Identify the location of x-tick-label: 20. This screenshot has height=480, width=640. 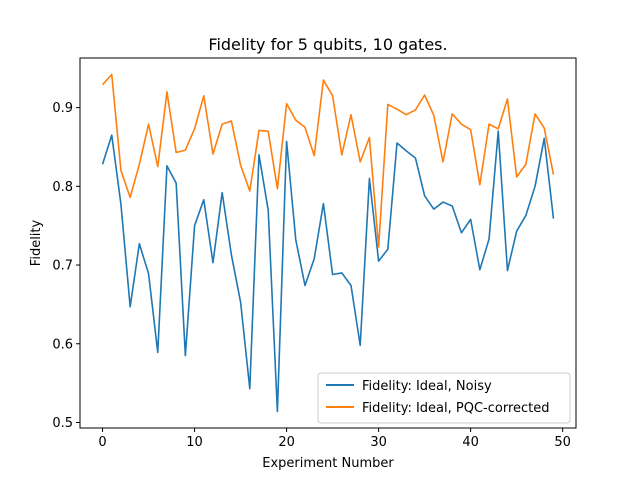
(286, 442).